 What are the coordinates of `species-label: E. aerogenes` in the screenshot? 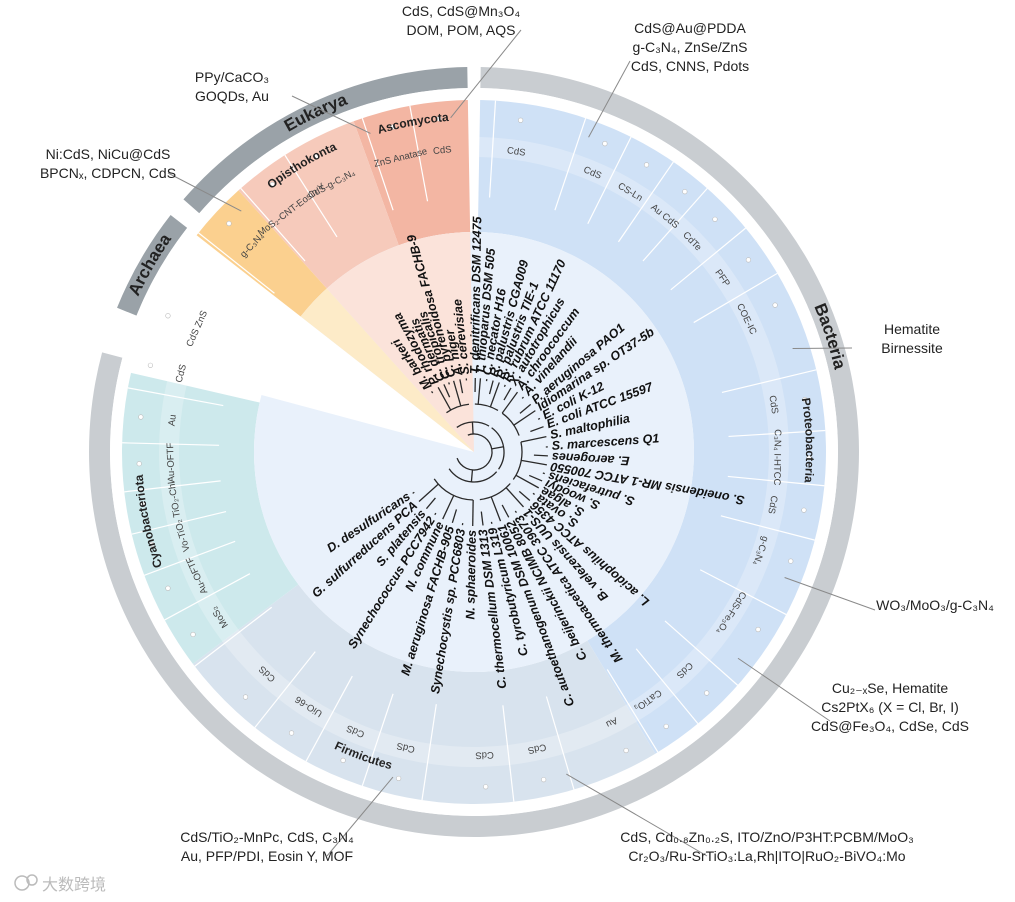 It's located at (590, 459).